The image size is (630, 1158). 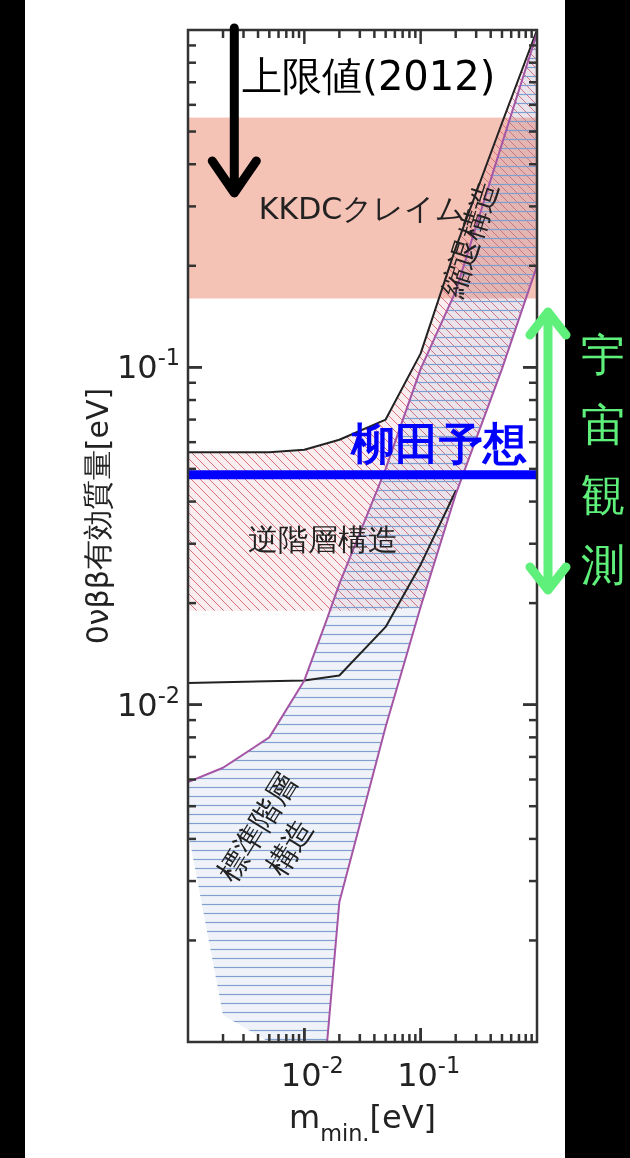 I want to click on annotation: 標準階層構造, so click(x=265, y=827).